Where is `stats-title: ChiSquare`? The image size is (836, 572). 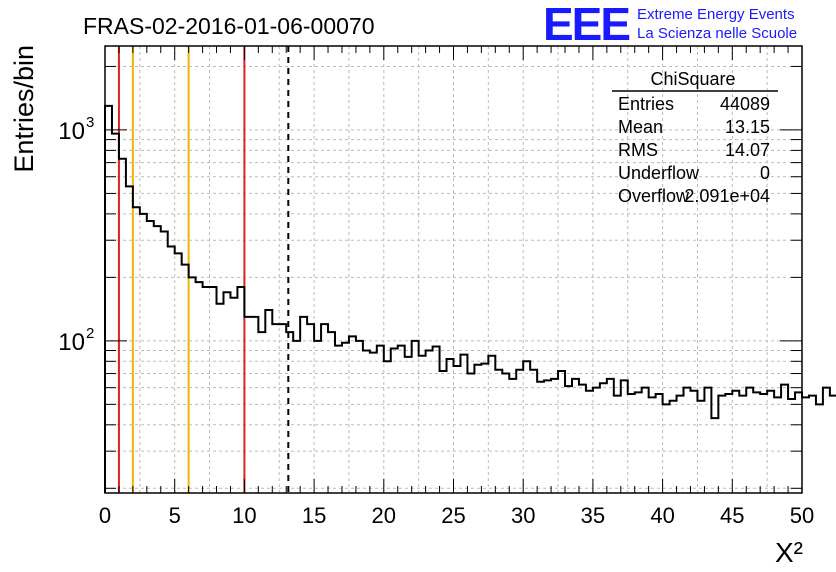
stats-title: ChiSquare is located at coordinates (692, 79).